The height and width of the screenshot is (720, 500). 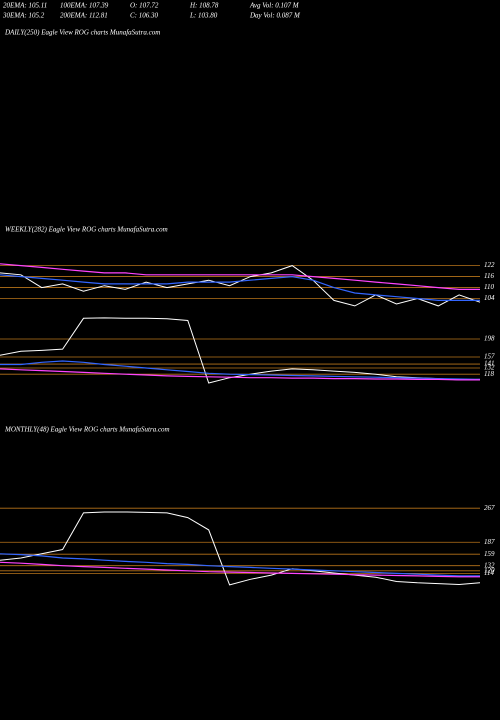 I want to click on y-tick-label: 116, so click(x=489, y=276).